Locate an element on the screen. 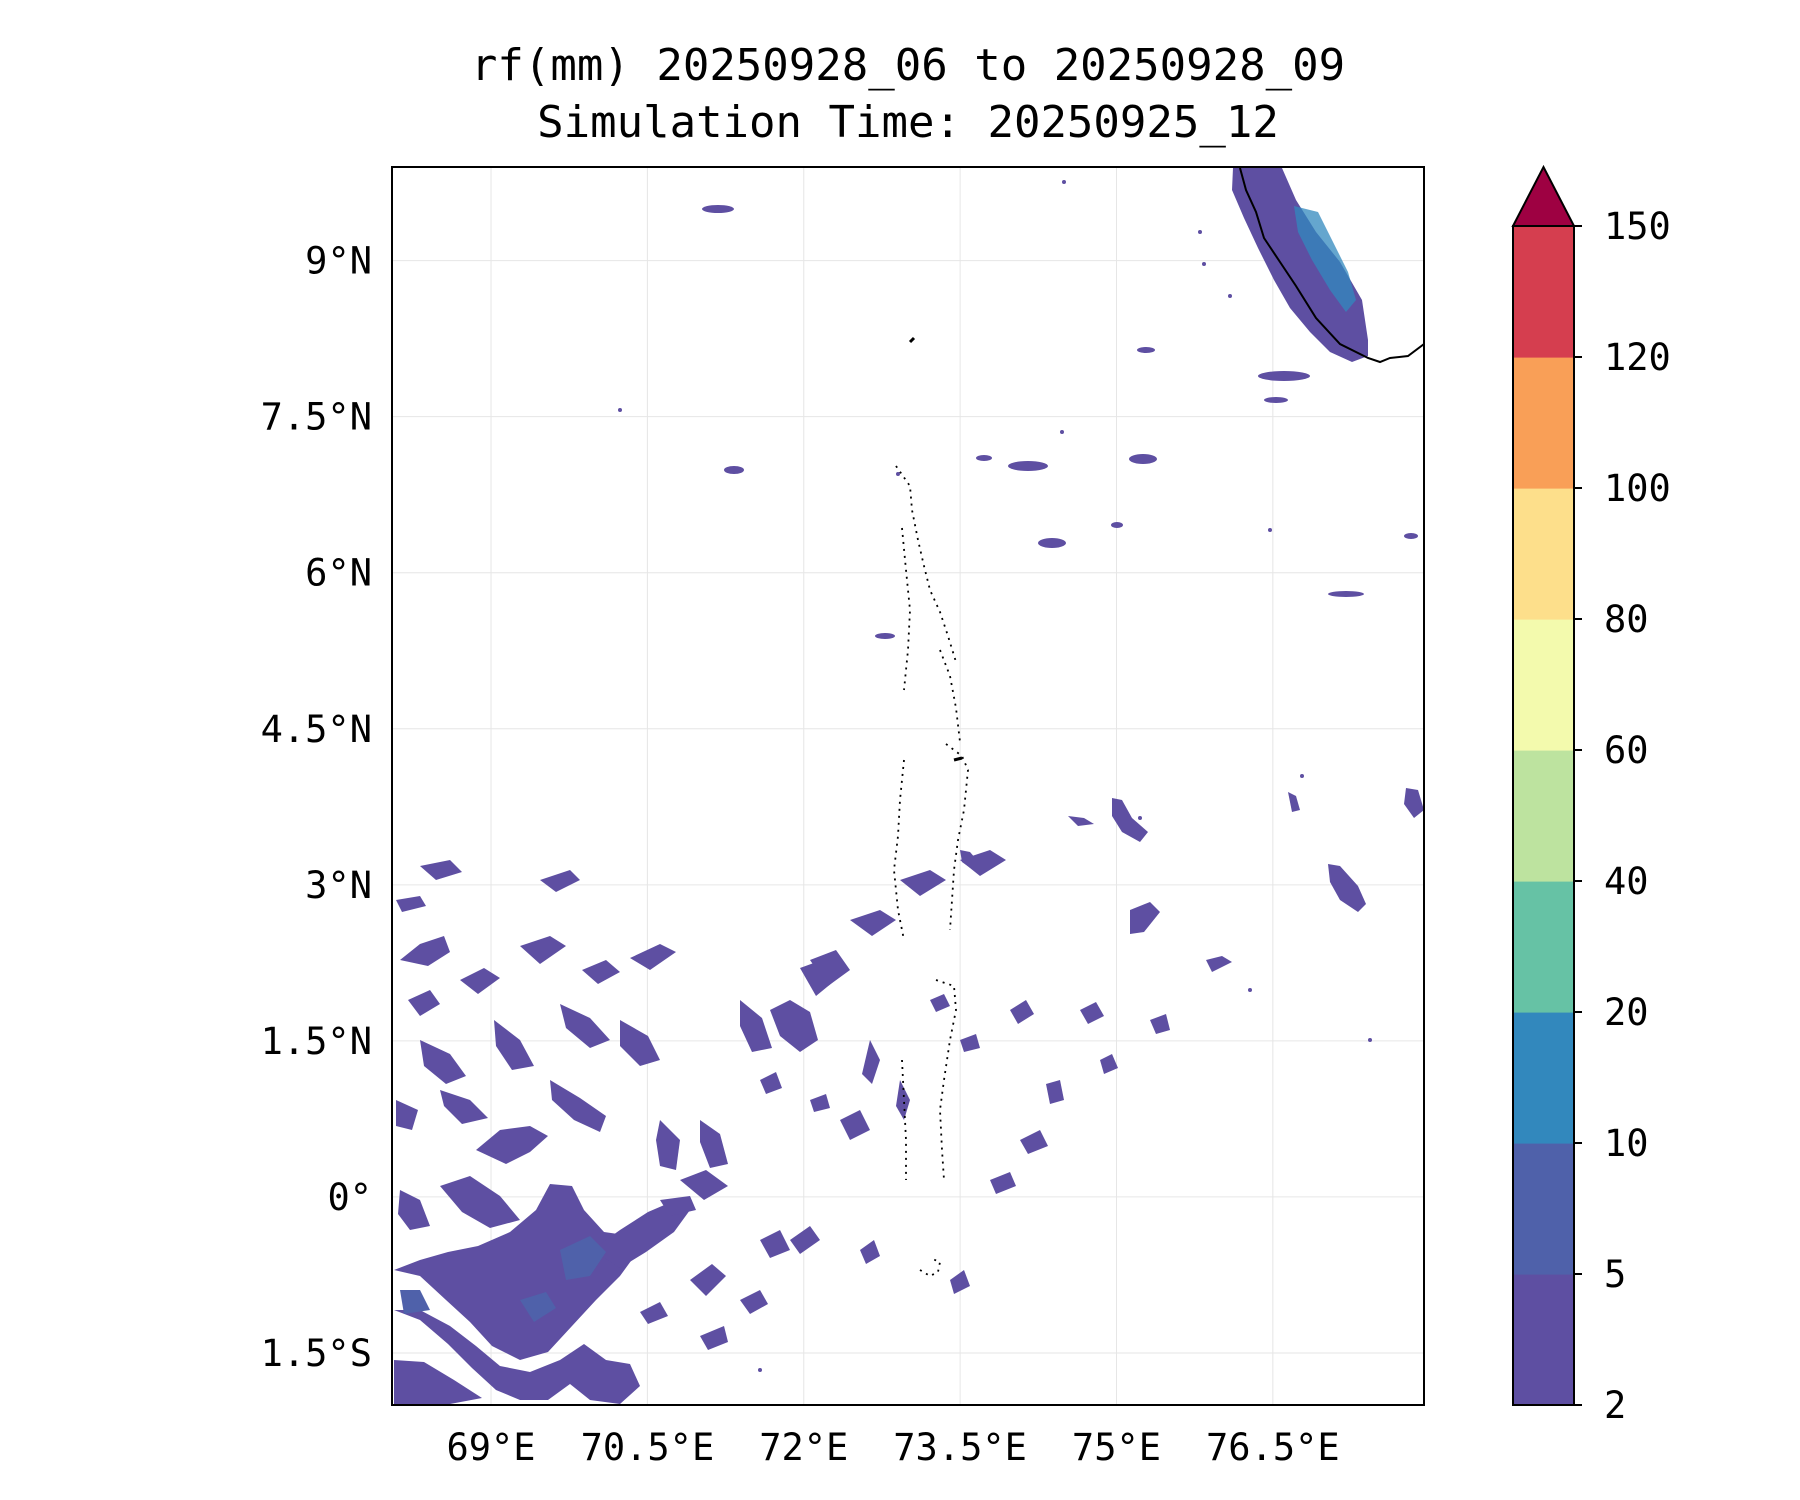  chart-title-line1: rf(mm) 20250928_06 to 20250928_09 is located at coordinates (908, 65).